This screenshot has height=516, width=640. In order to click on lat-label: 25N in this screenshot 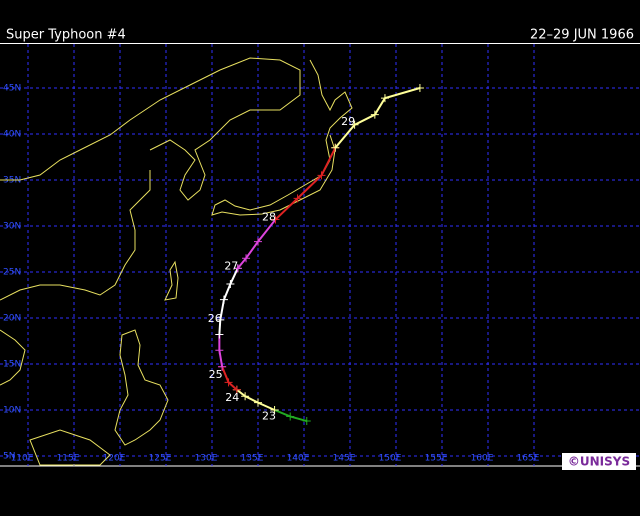, I will do `click(12, 273)`.